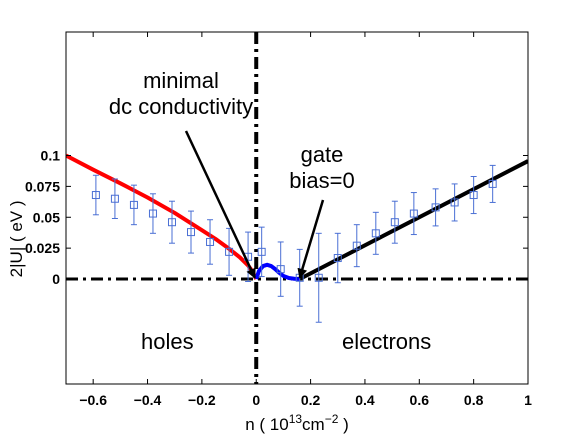 Image resolution: width=584 pixels, height=439 pixels. Describe the element at coordinates (181, 106) in the screenshot. I see `annotation-text: dc conductivity` at that location.